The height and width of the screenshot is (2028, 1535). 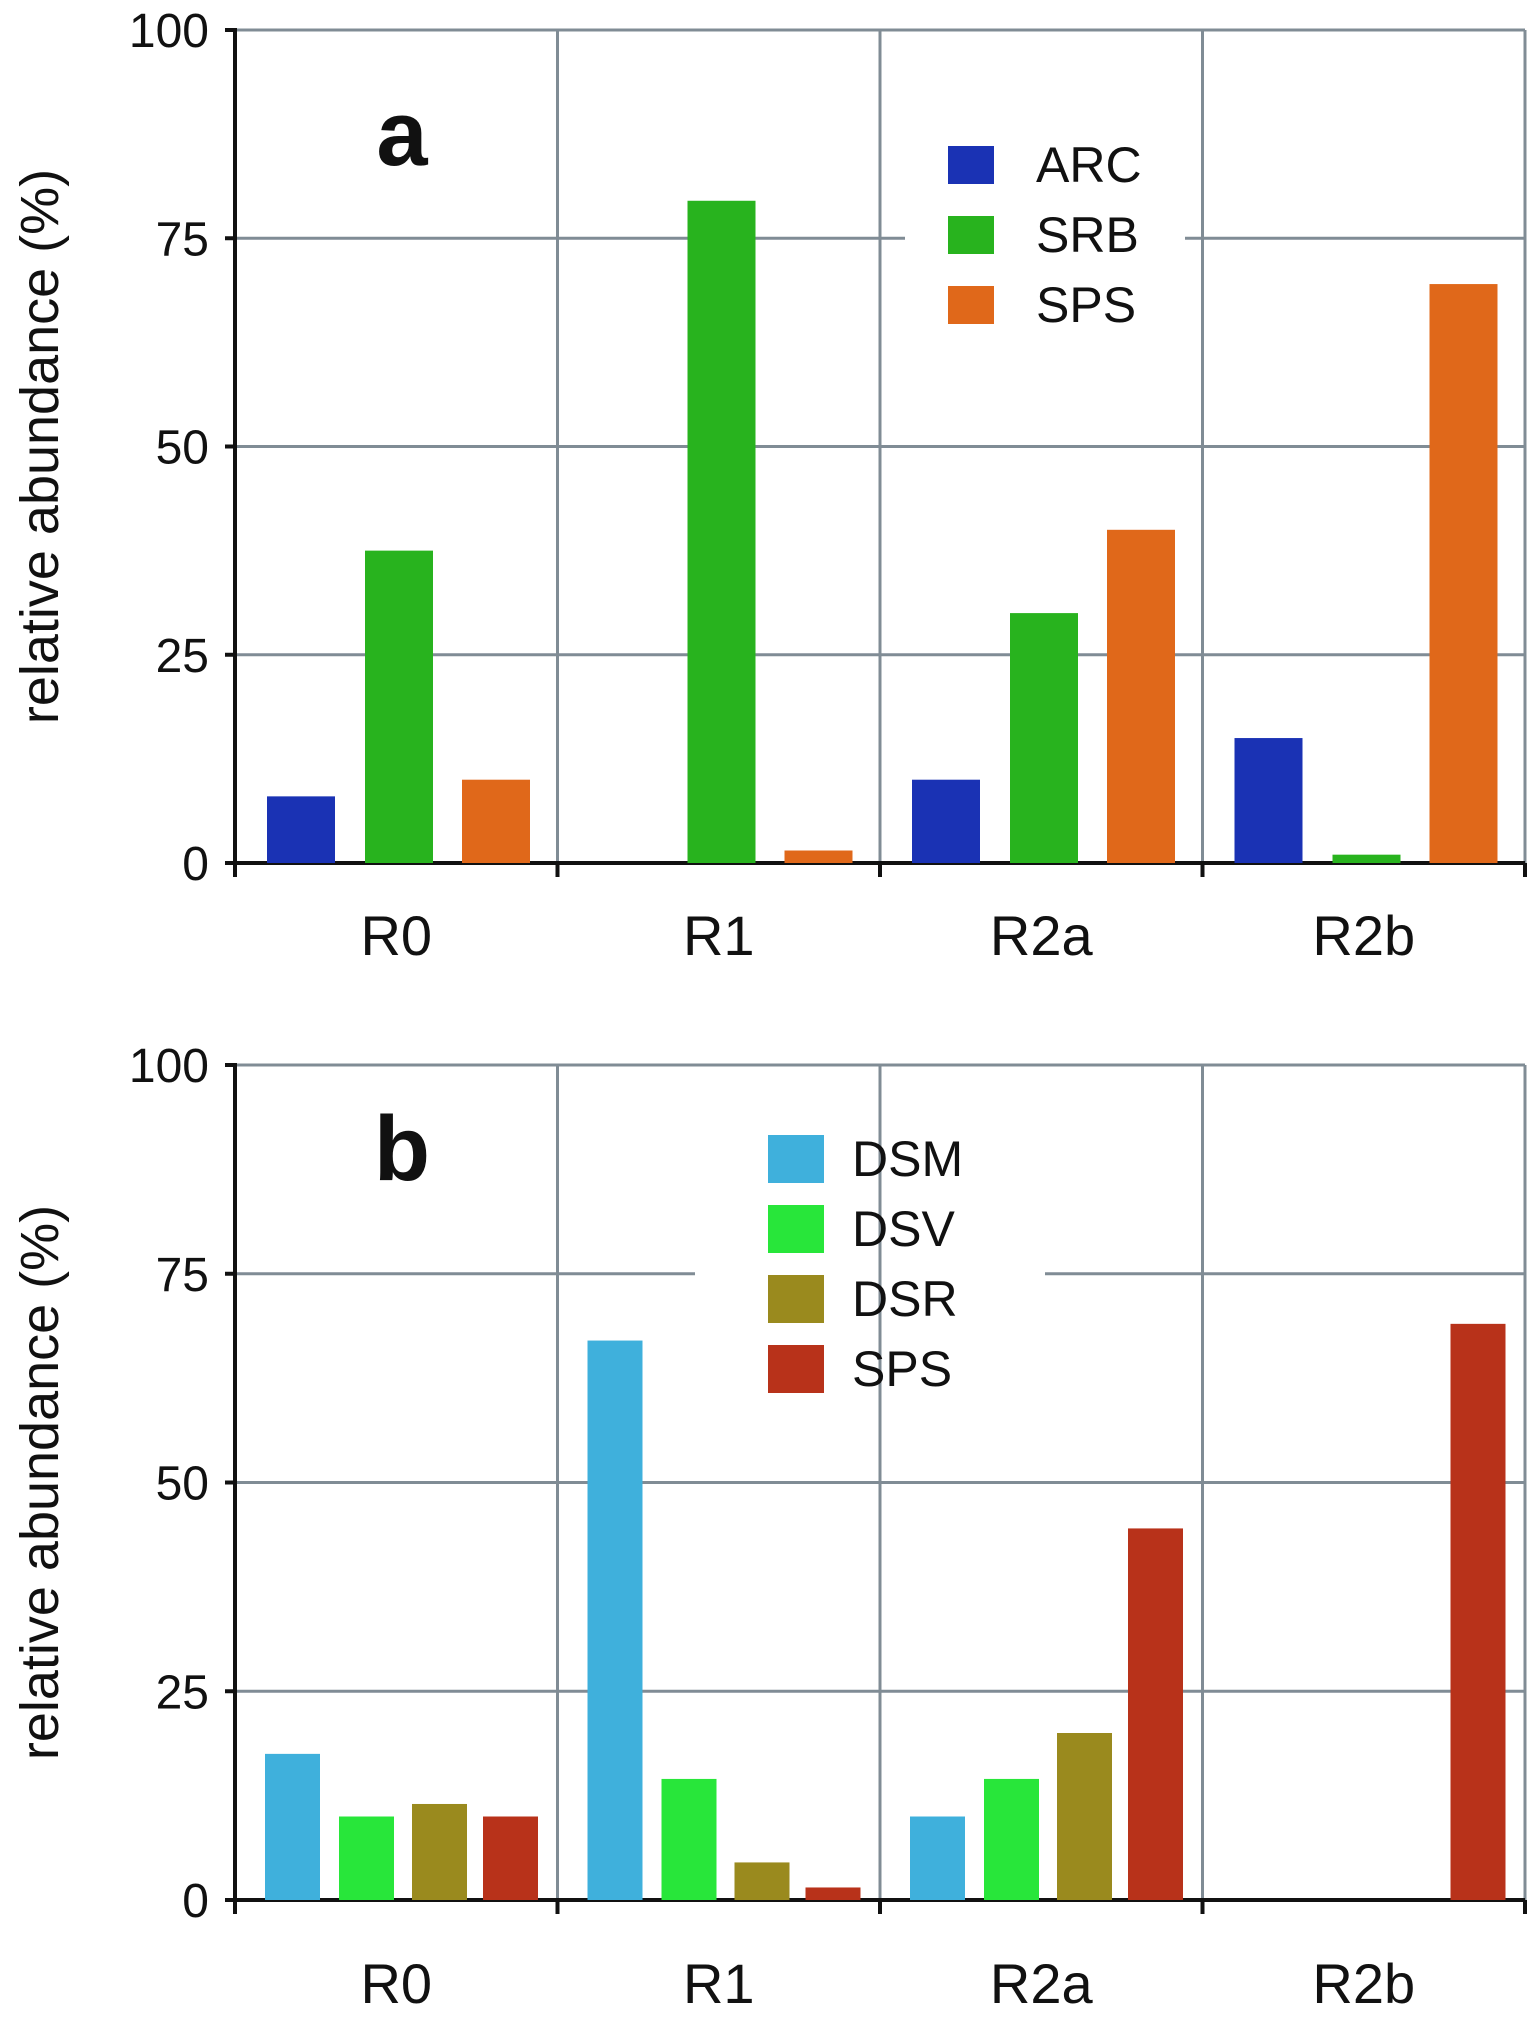 What do you see at coordinates (1011, 1839) in the screenshot?
I see `bar-dsv-r2a` at bounding box center [1011, 1839].